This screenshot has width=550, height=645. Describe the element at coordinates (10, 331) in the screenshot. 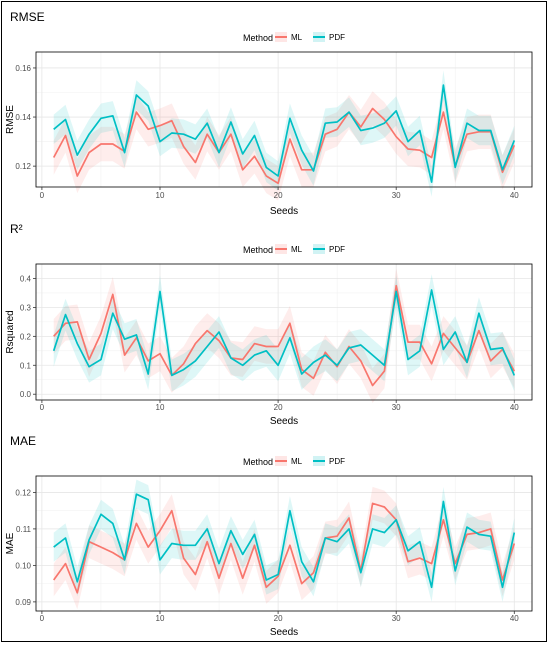

I see `y-axis-label: Rsquared` at that location.